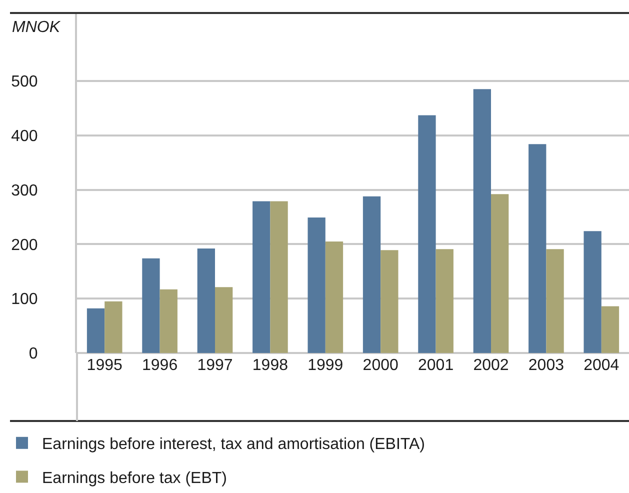  What do you see at coordinates (33, 354) in the screenshot?
I see `y-tick-label: 0` at bounding box center [33, 354].